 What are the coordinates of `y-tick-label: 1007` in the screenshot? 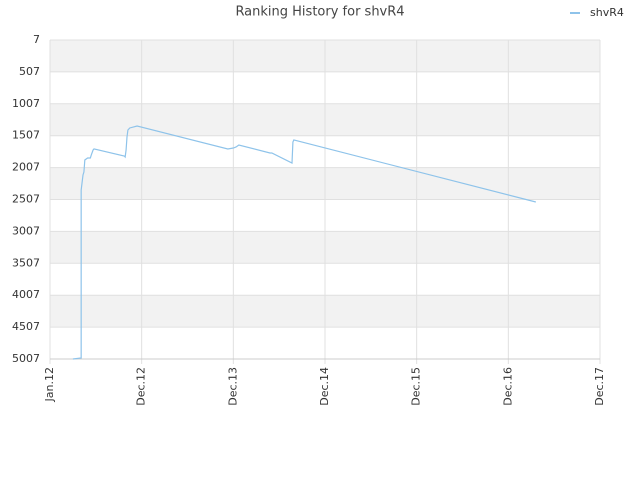 It's located at (26, 103).